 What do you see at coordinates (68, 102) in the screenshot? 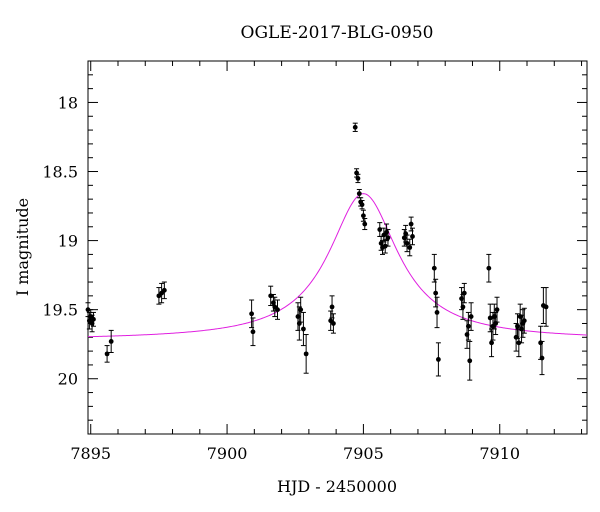
I see `y-tick-label: 18` at bounding box center [68, 102].